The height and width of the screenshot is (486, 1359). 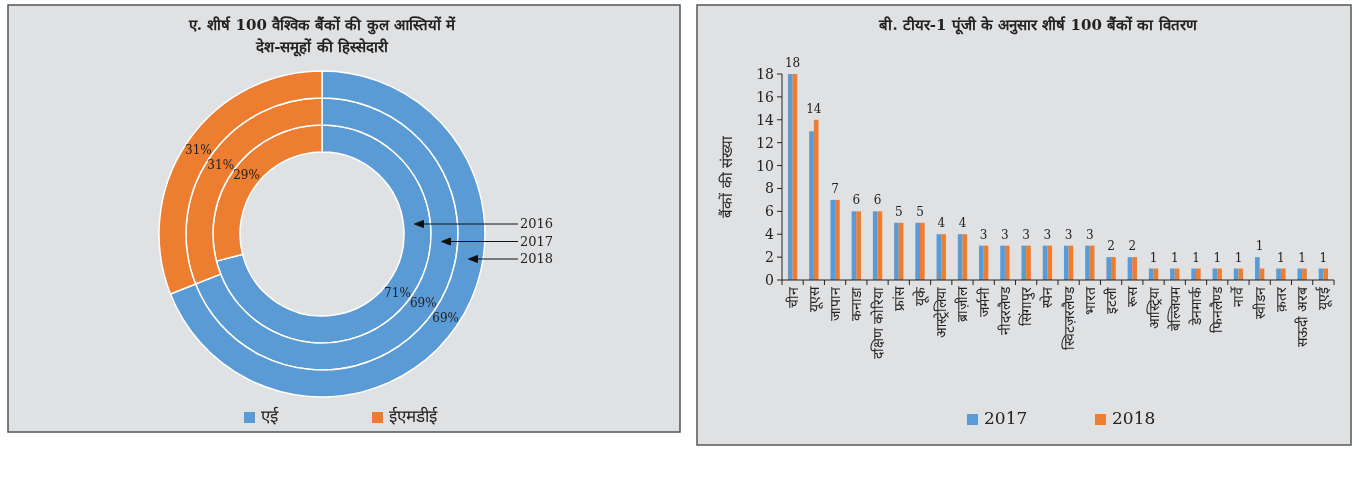 I want to click on x-tick-label: आस्ट्रेलिया, so click(x=941, y=312).